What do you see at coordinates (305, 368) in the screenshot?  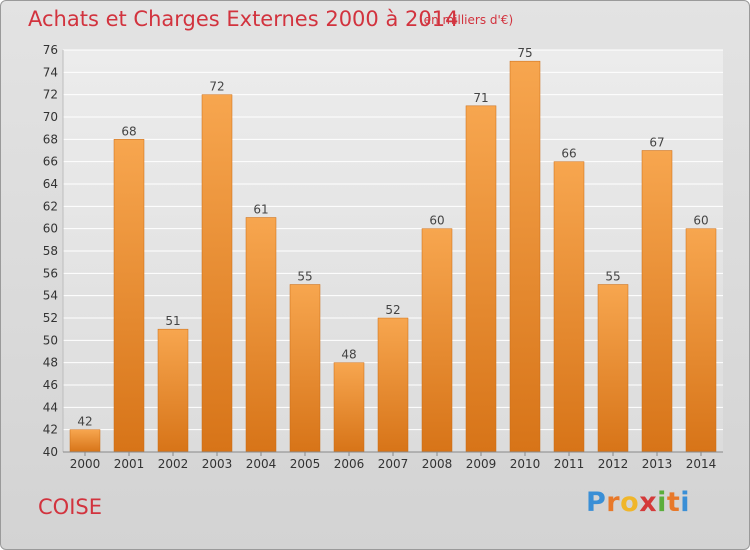 I see `bar-2005` at bounding box center [305, 368].